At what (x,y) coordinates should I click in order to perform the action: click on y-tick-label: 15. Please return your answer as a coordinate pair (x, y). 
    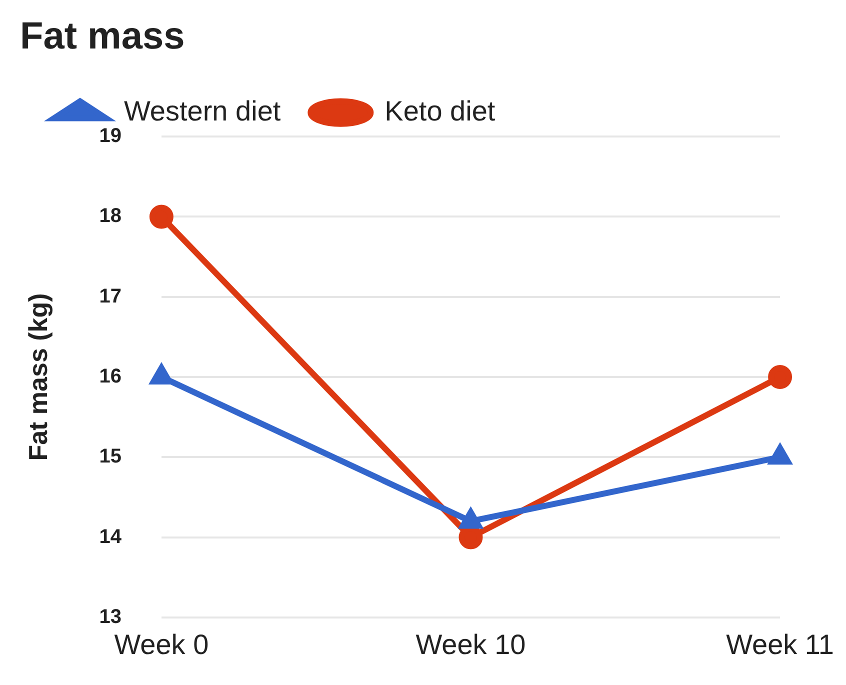
    Looking at the image, I should click on (110, 457).